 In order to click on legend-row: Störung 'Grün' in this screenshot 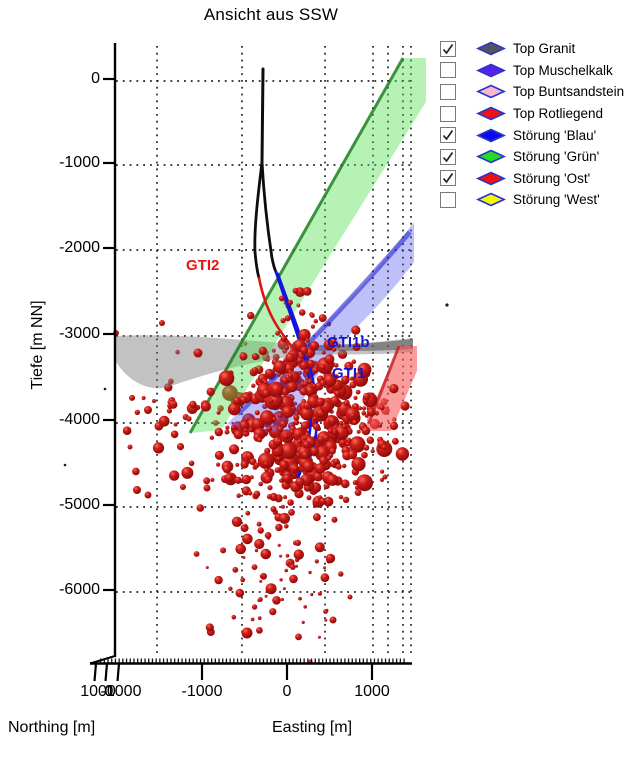, I will do `click(532, 157)`.